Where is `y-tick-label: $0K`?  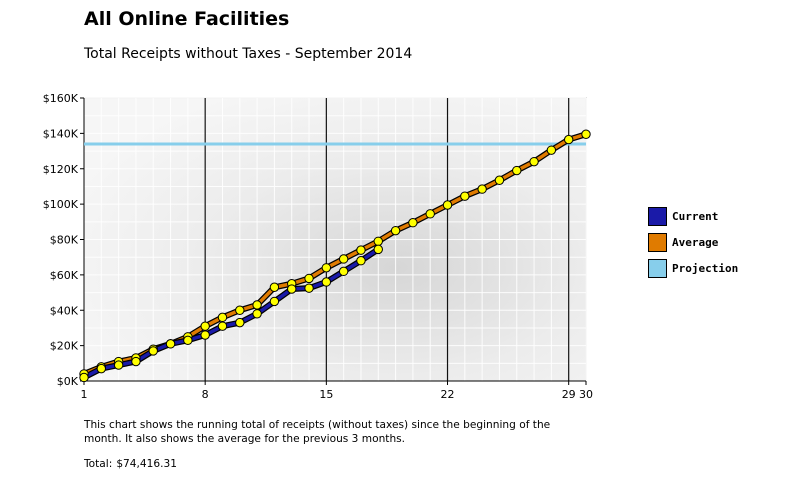 y-tick-label: $0K is located at coordinates (68, 381).